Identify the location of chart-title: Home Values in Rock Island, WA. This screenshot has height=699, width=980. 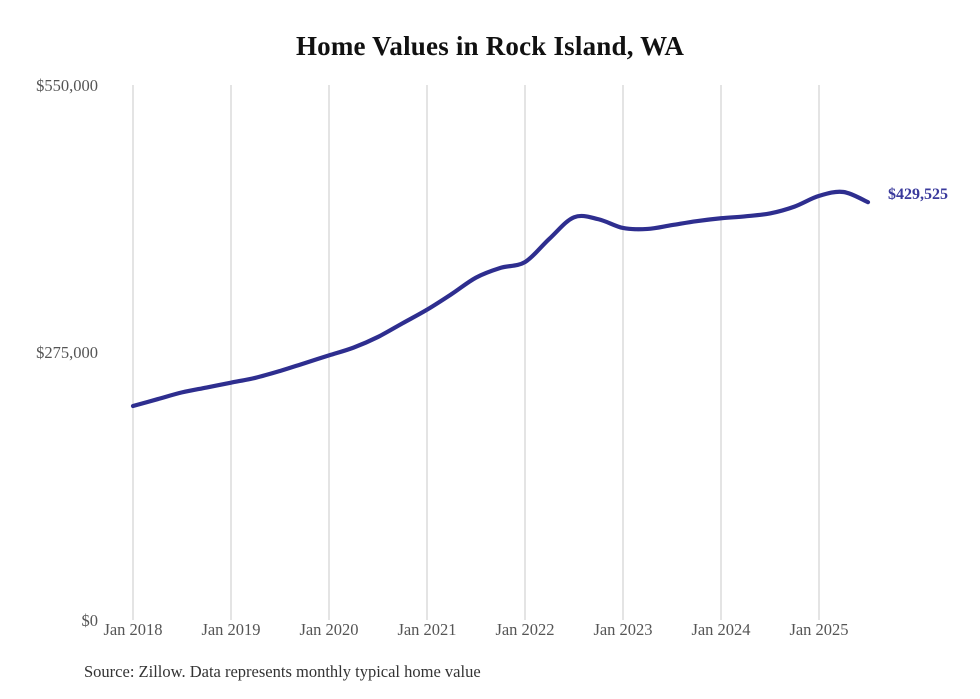
(490, 46).